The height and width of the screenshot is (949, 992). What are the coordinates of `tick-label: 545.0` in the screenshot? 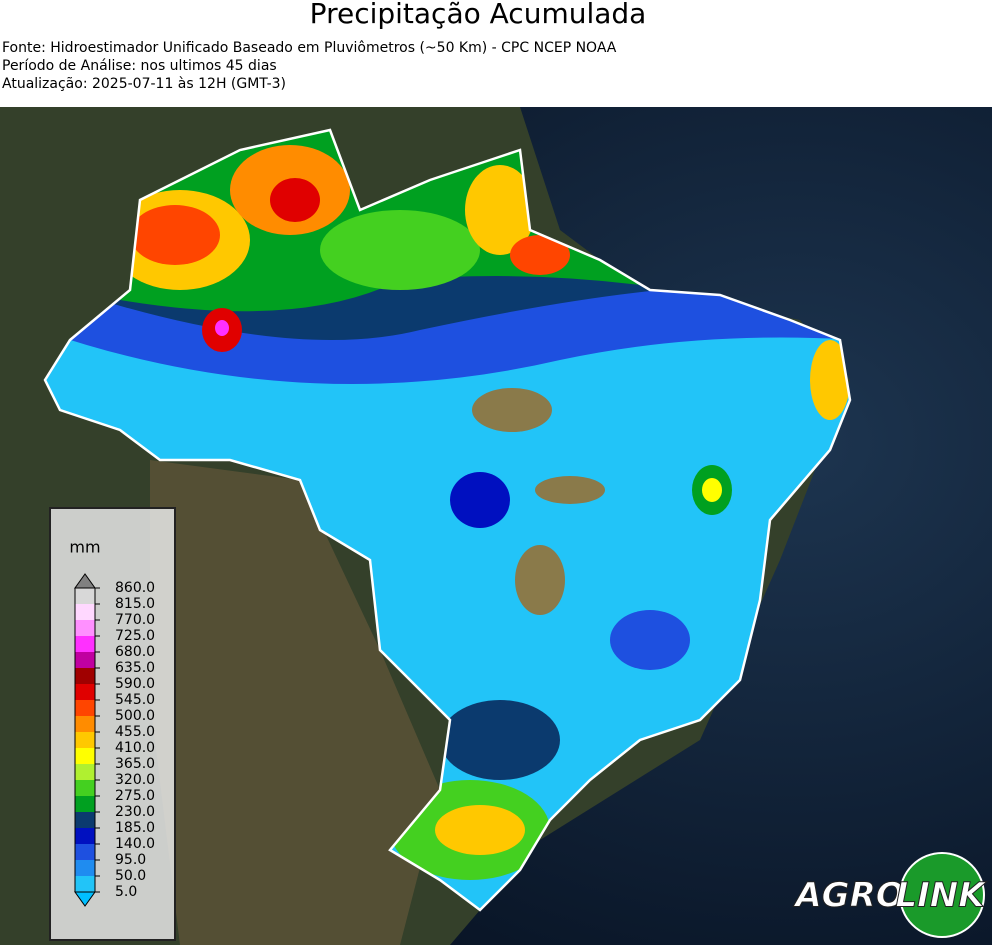 It's located at (135, 700).